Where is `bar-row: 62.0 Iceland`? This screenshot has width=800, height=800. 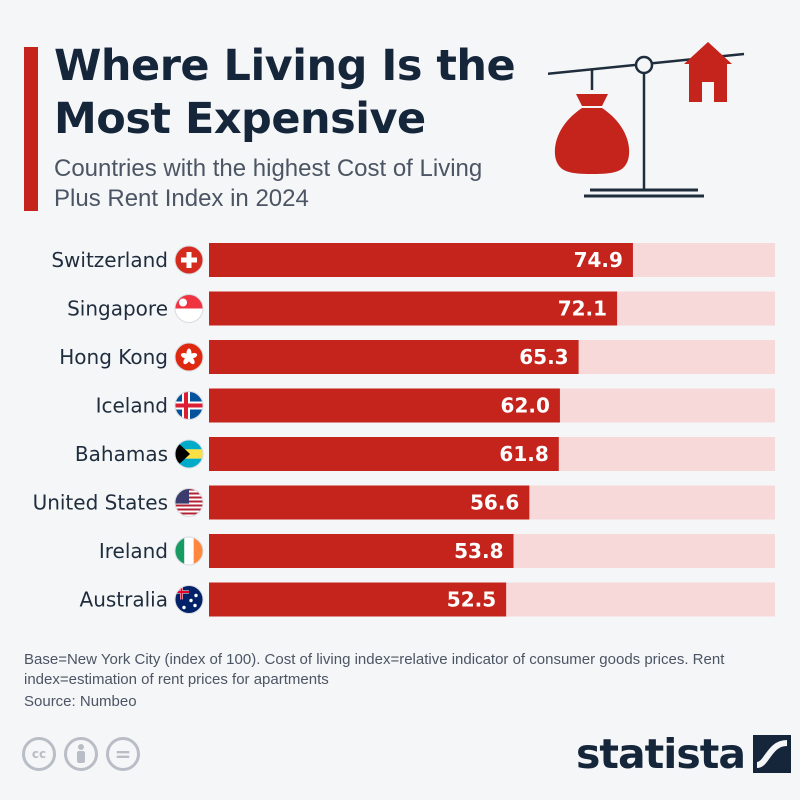 bar-row: 62.0 Iceland is located at coordinates (435, 405).